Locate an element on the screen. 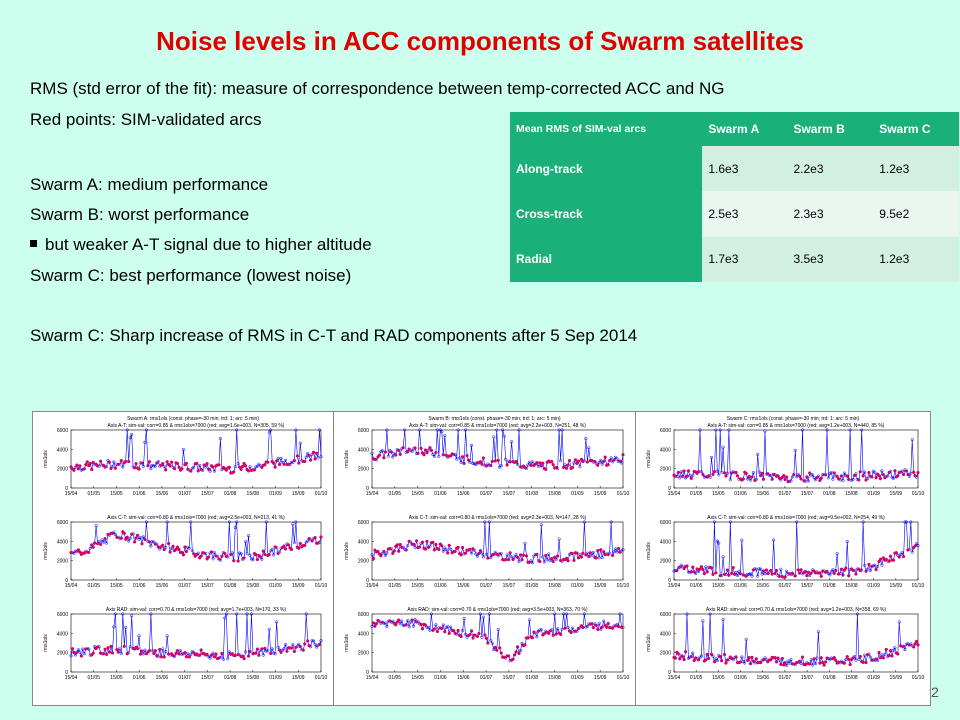 The height and width of the screenshot is (720, 960). x-tick-label: 01/08 is located at coordinates (230, 586).